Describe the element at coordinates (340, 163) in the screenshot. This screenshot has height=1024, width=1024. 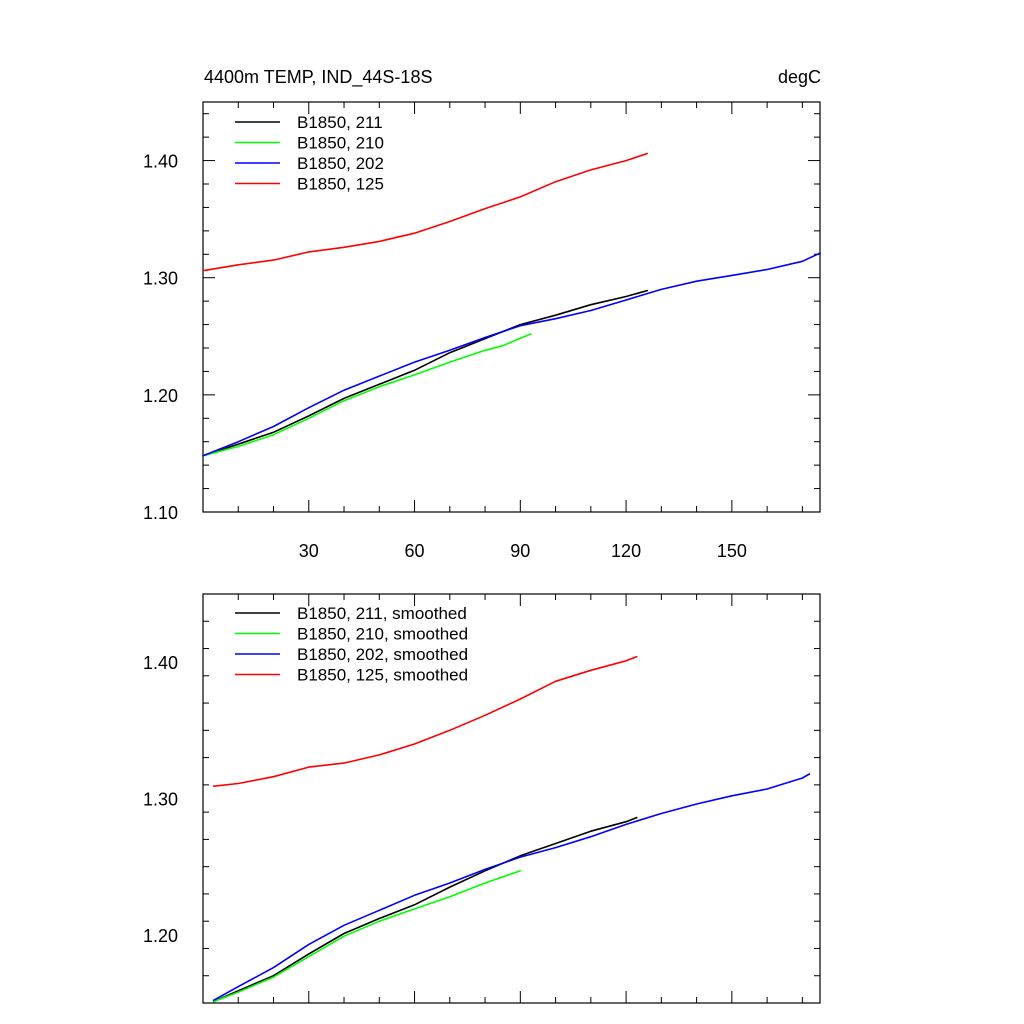
I see `legend-label: B1850, 202` at that location.